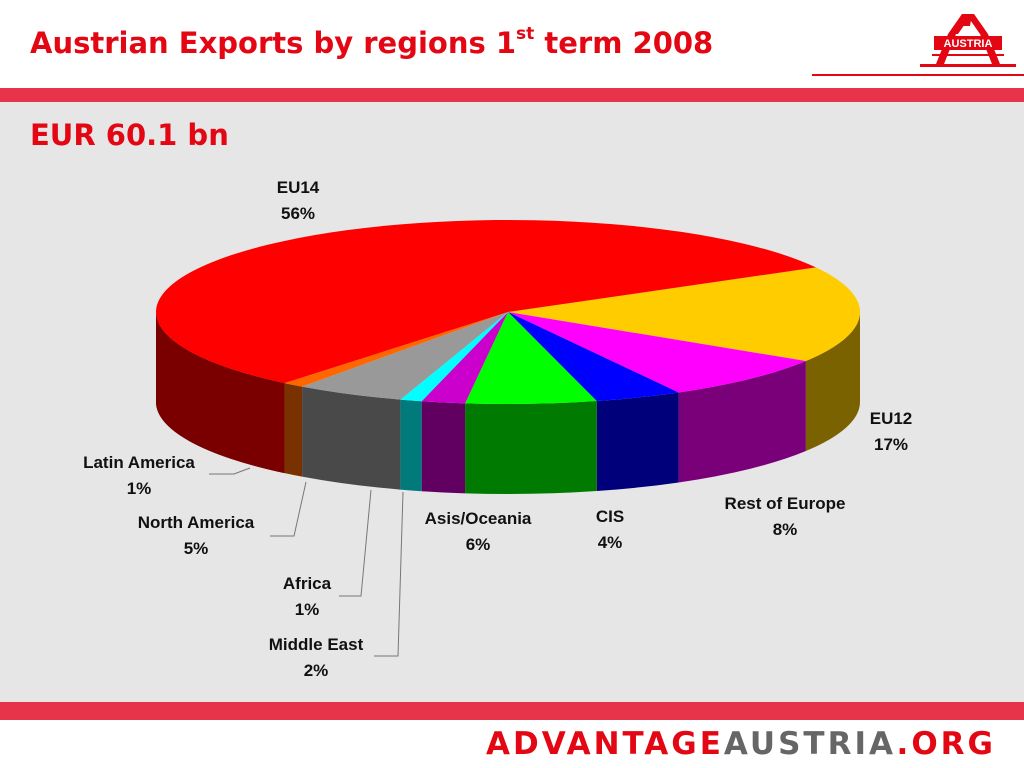 This screenshot has height=768, width=1024. Describe the element at coordinates (531, 358) in the screenshot. I see `slice-asis-oceania` at that location.